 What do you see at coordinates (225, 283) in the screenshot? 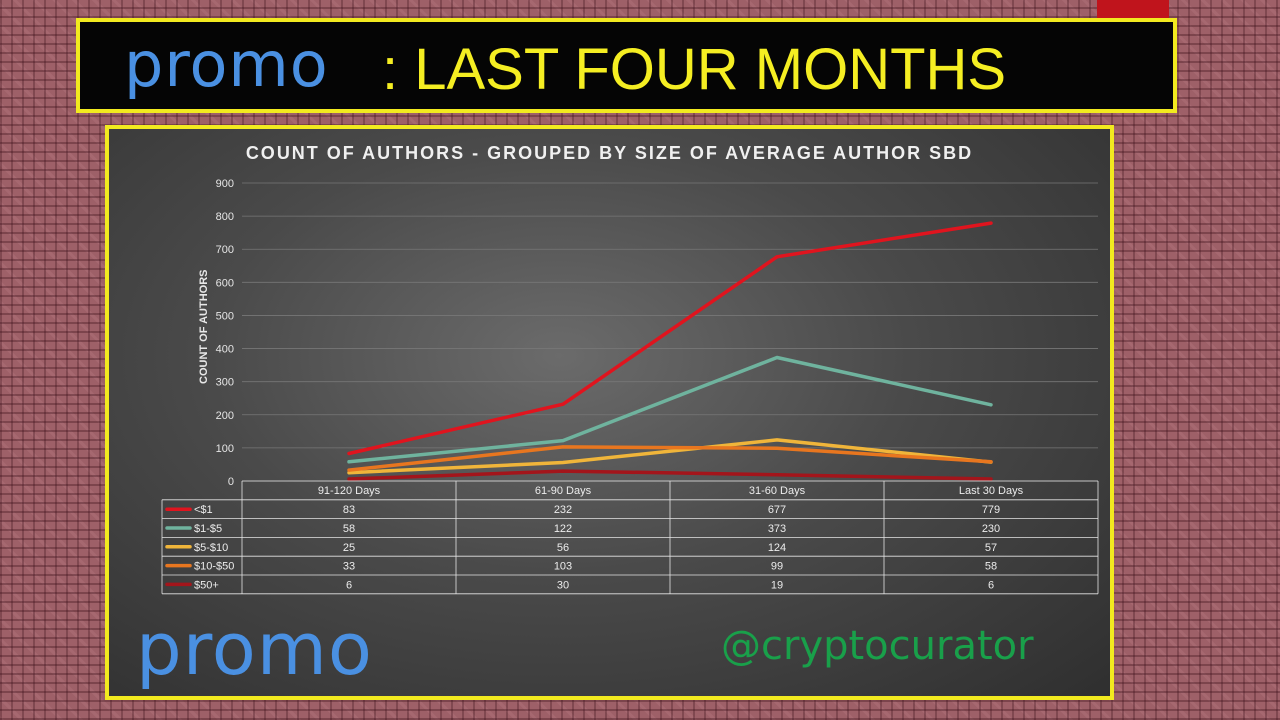
I see `y-tick-label: 600` at bounding box center [225, 283].